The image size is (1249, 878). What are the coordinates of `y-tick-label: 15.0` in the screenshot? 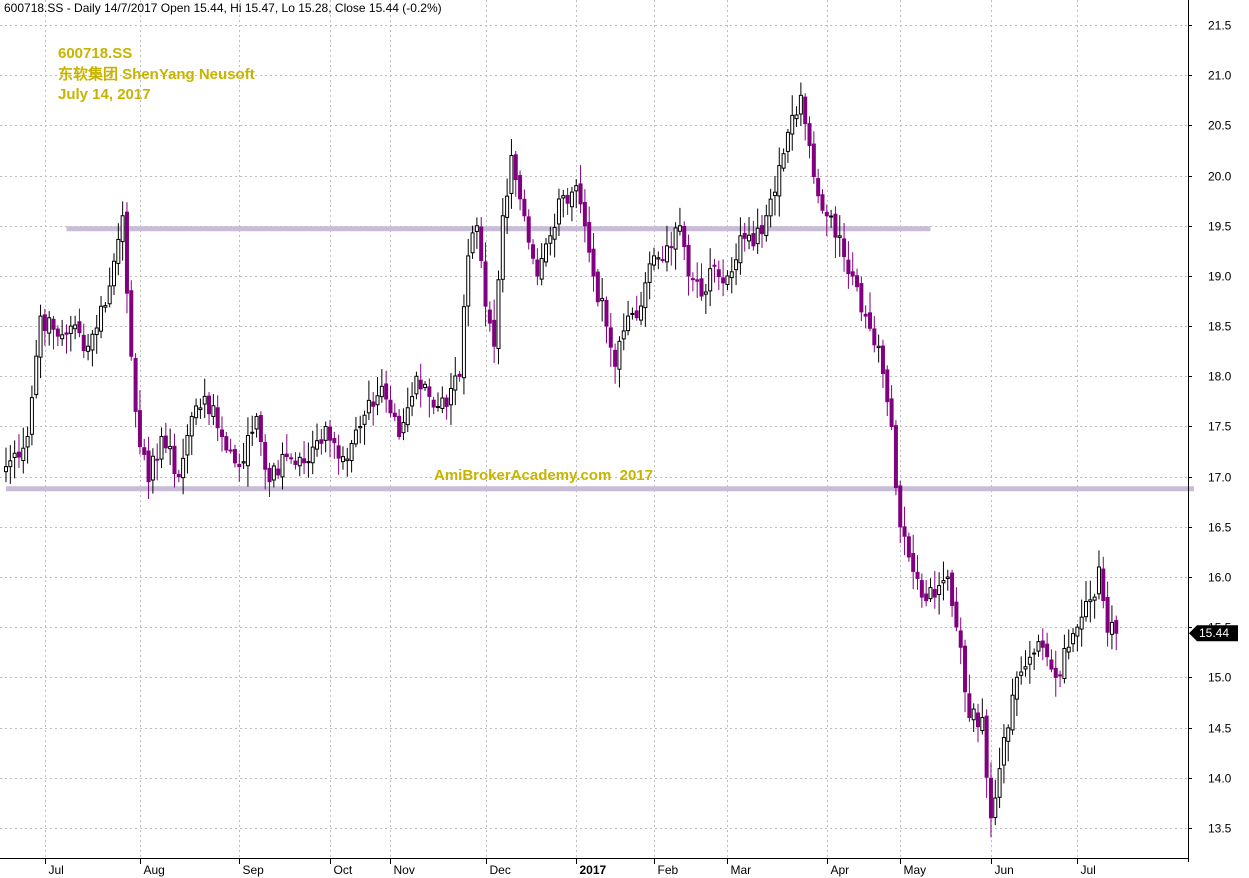 It's located at (1220, 678).